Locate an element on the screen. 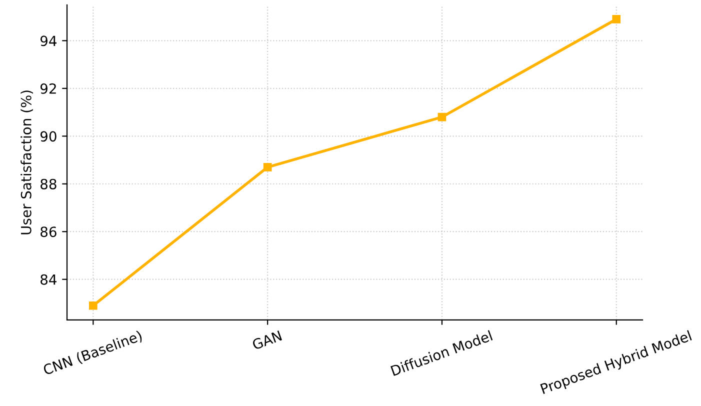  y-tick-label: 90 is located at coordinates (48, 136).